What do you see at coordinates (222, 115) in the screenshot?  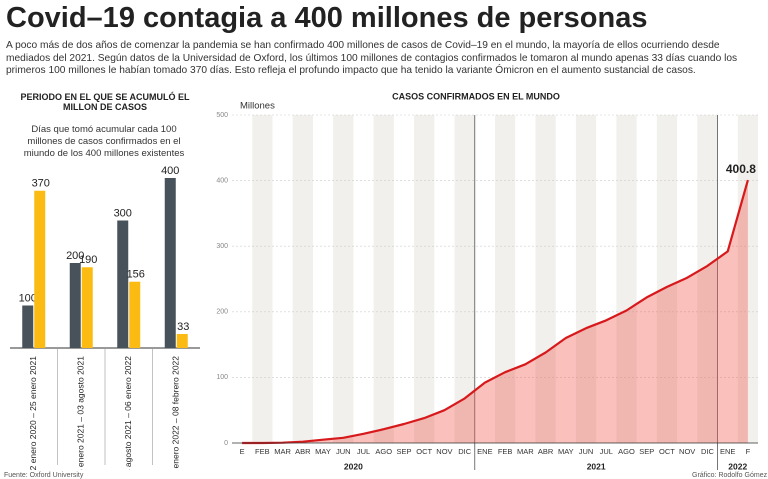 I see `y-tick-label: 500` at bounding box center [222, 115].